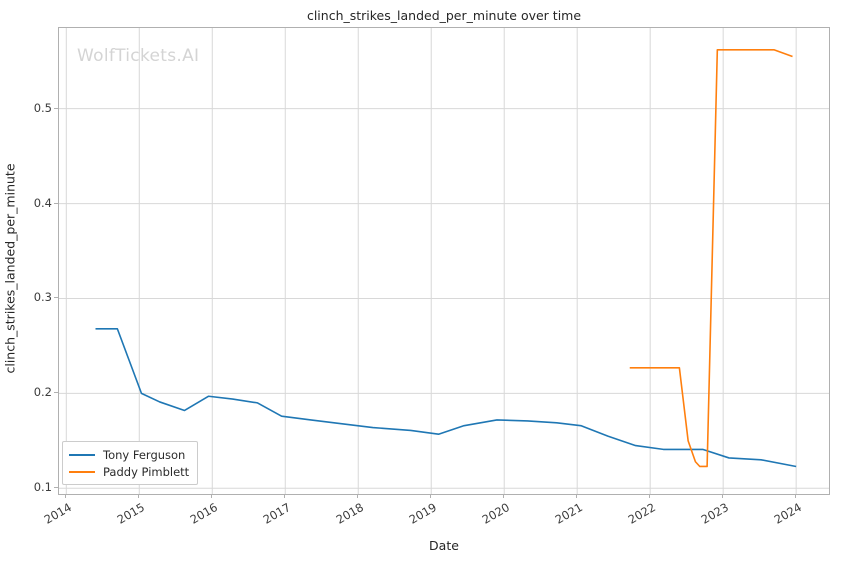 The image size is (844, 561). Describe the element at coordinates (444, 545) in the screenshot. I see `x-axis-label: Date` at that location.